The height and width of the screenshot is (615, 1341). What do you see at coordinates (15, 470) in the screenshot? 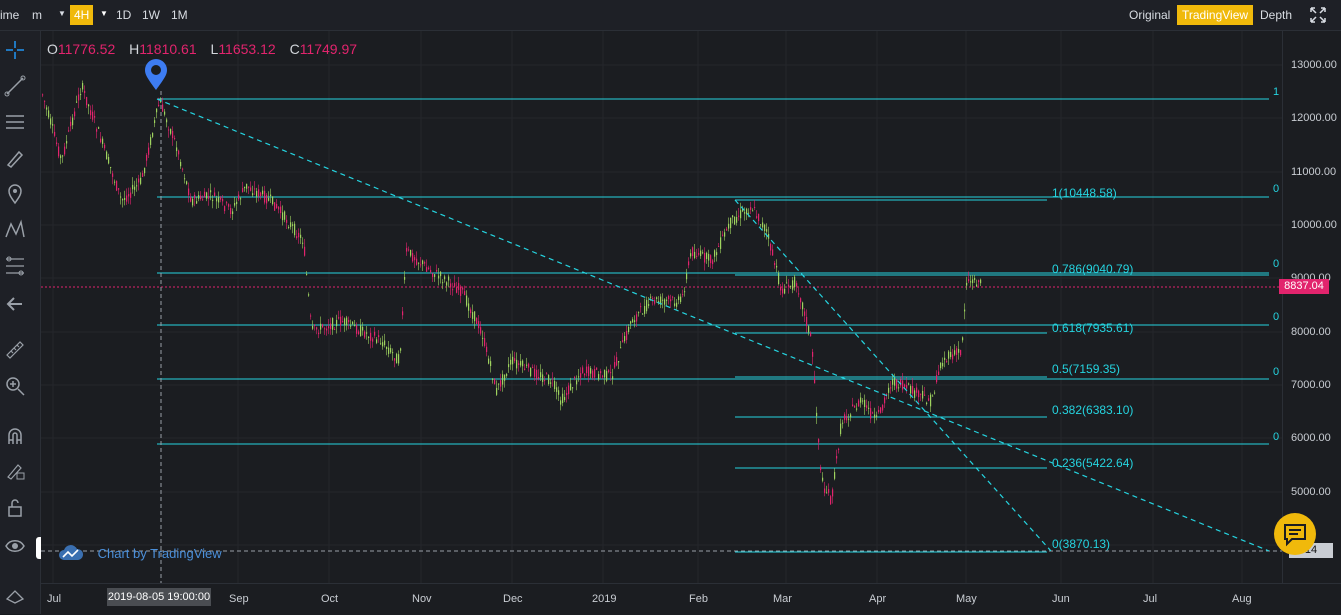
I see `lock-drawing-icon` at bounding box center [15, 470].